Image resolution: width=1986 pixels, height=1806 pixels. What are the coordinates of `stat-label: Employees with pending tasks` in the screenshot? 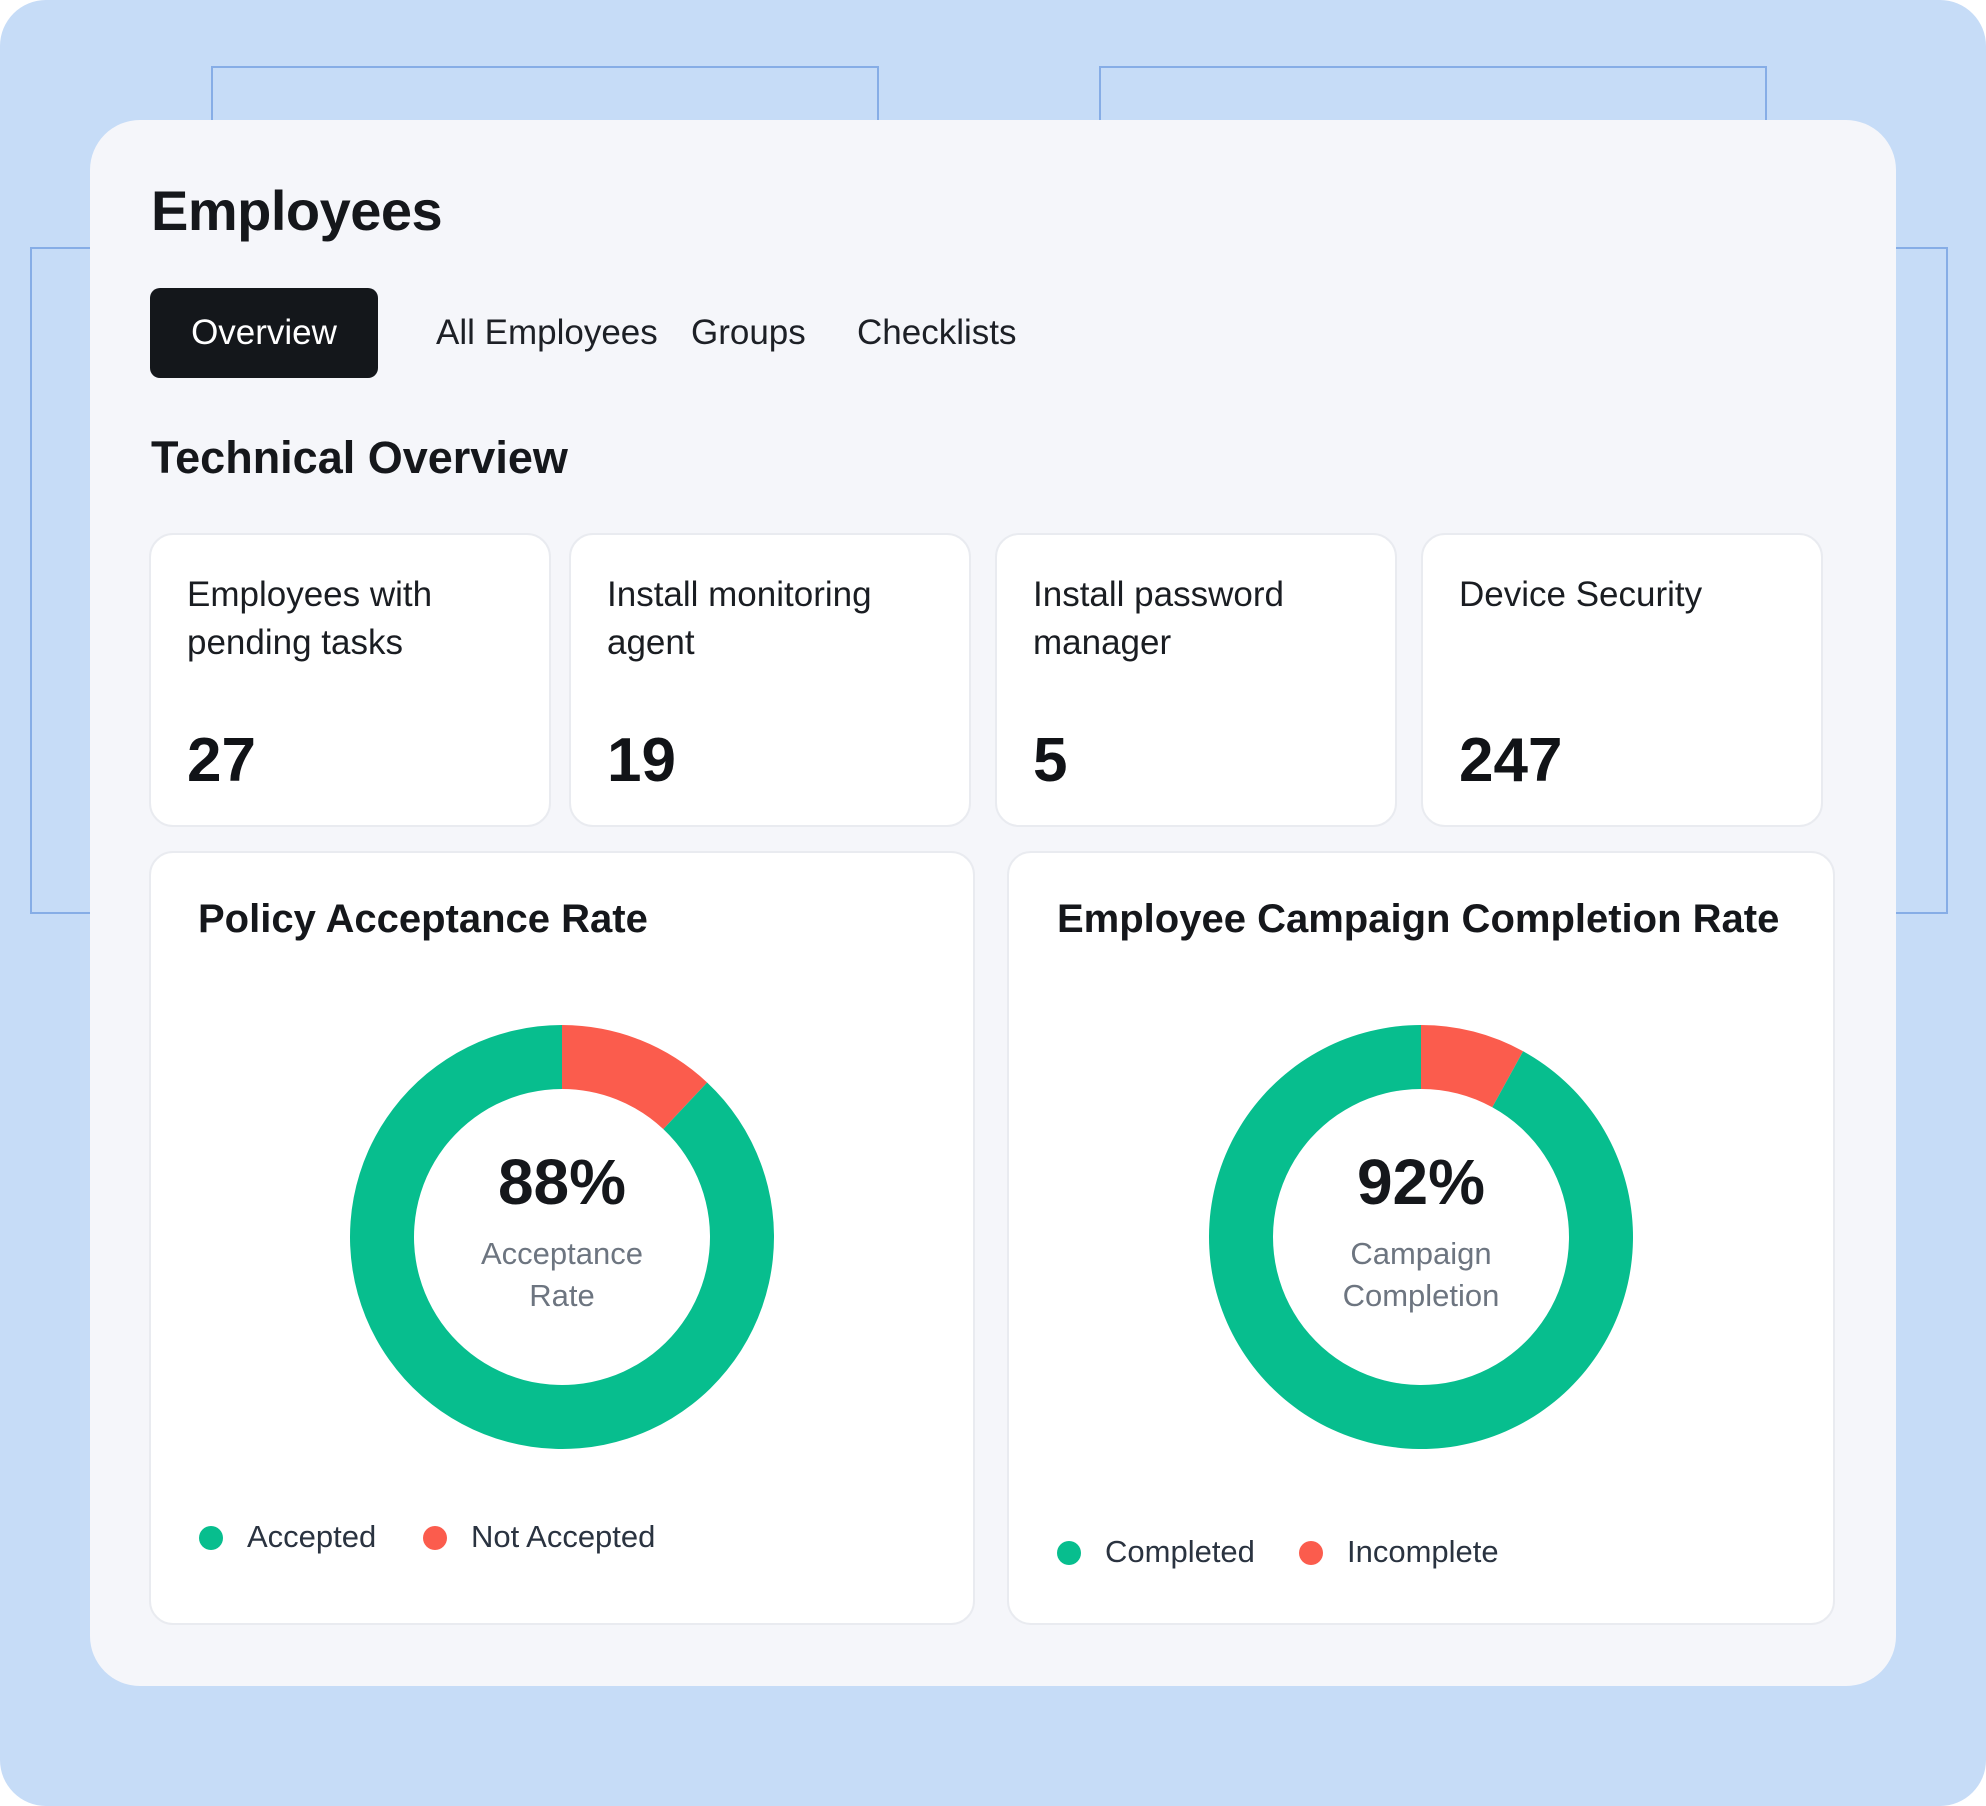 It's located at (310, 618).